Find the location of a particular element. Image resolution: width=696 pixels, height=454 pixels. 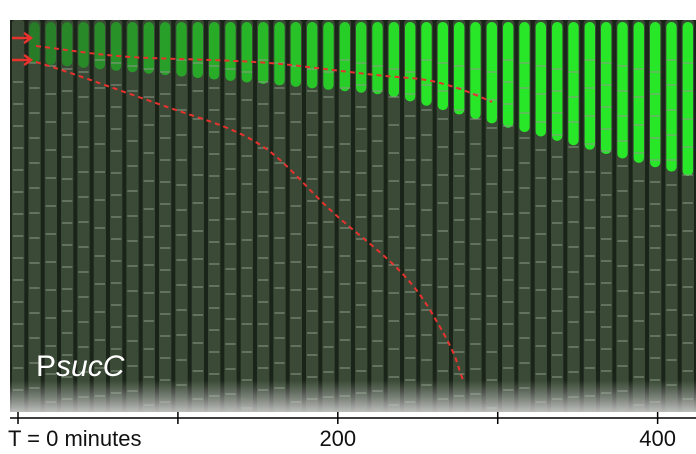

channel-bottom is located at coordinates (353, 396).